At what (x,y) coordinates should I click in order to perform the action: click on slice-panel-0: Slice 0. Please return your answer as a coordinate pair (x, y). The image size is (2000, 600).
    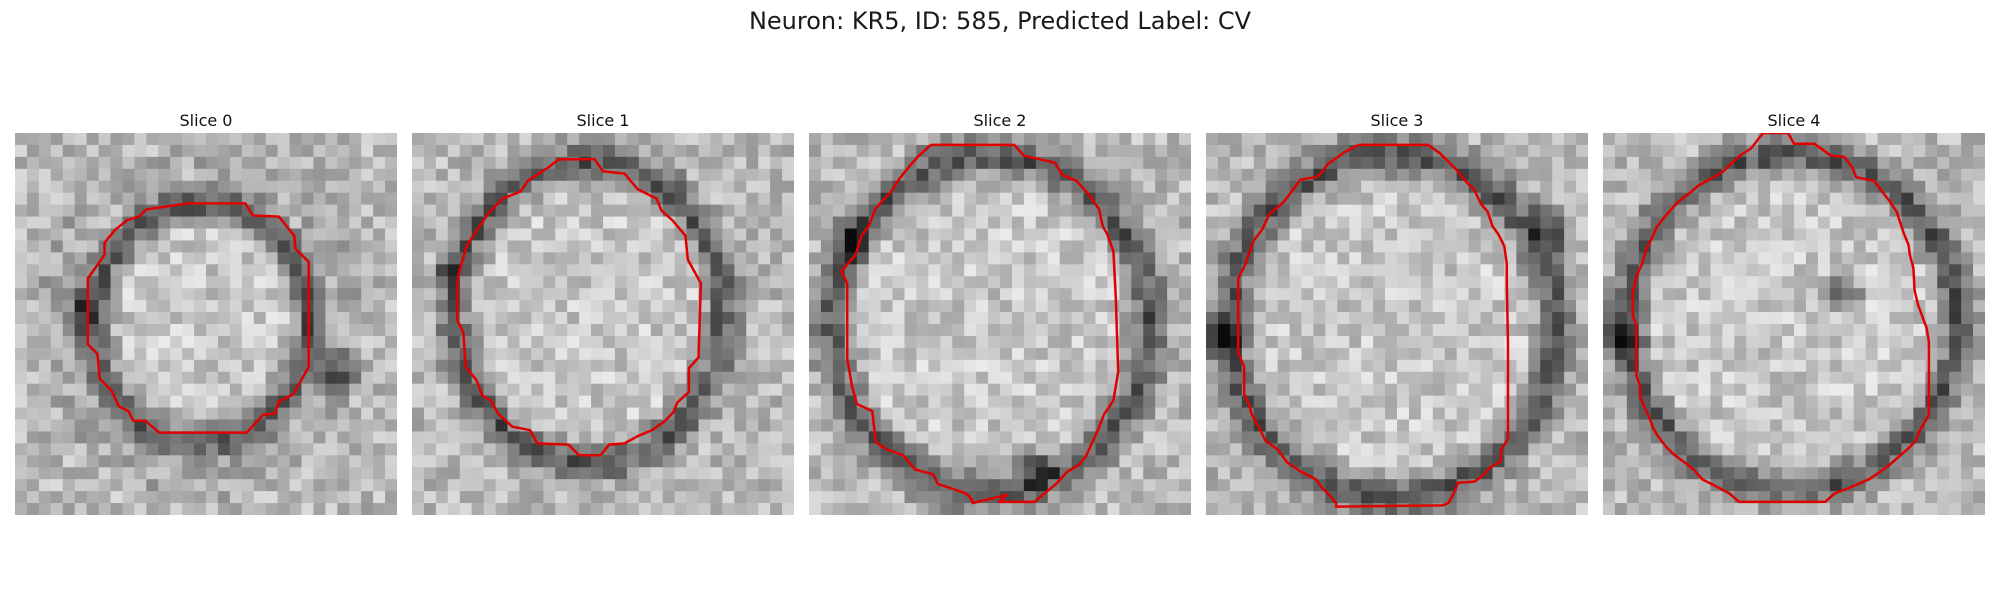
    Looking at the image, I should click on (206, 312).